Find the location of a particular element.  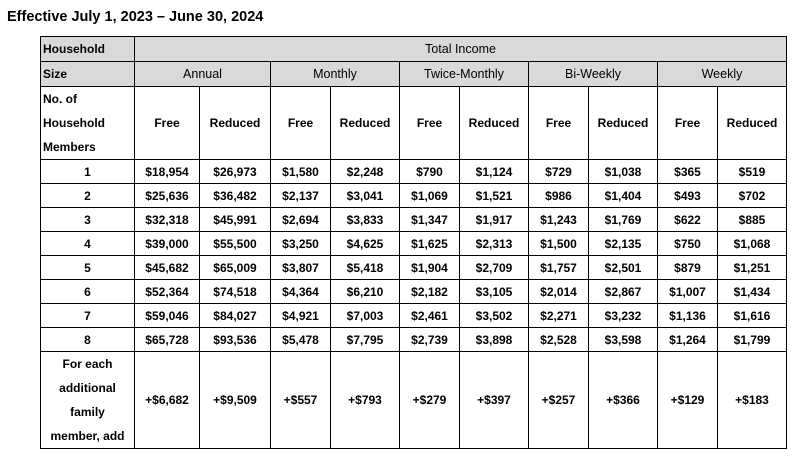

income-cell: $7,795 is located at coordinates (365, 339).